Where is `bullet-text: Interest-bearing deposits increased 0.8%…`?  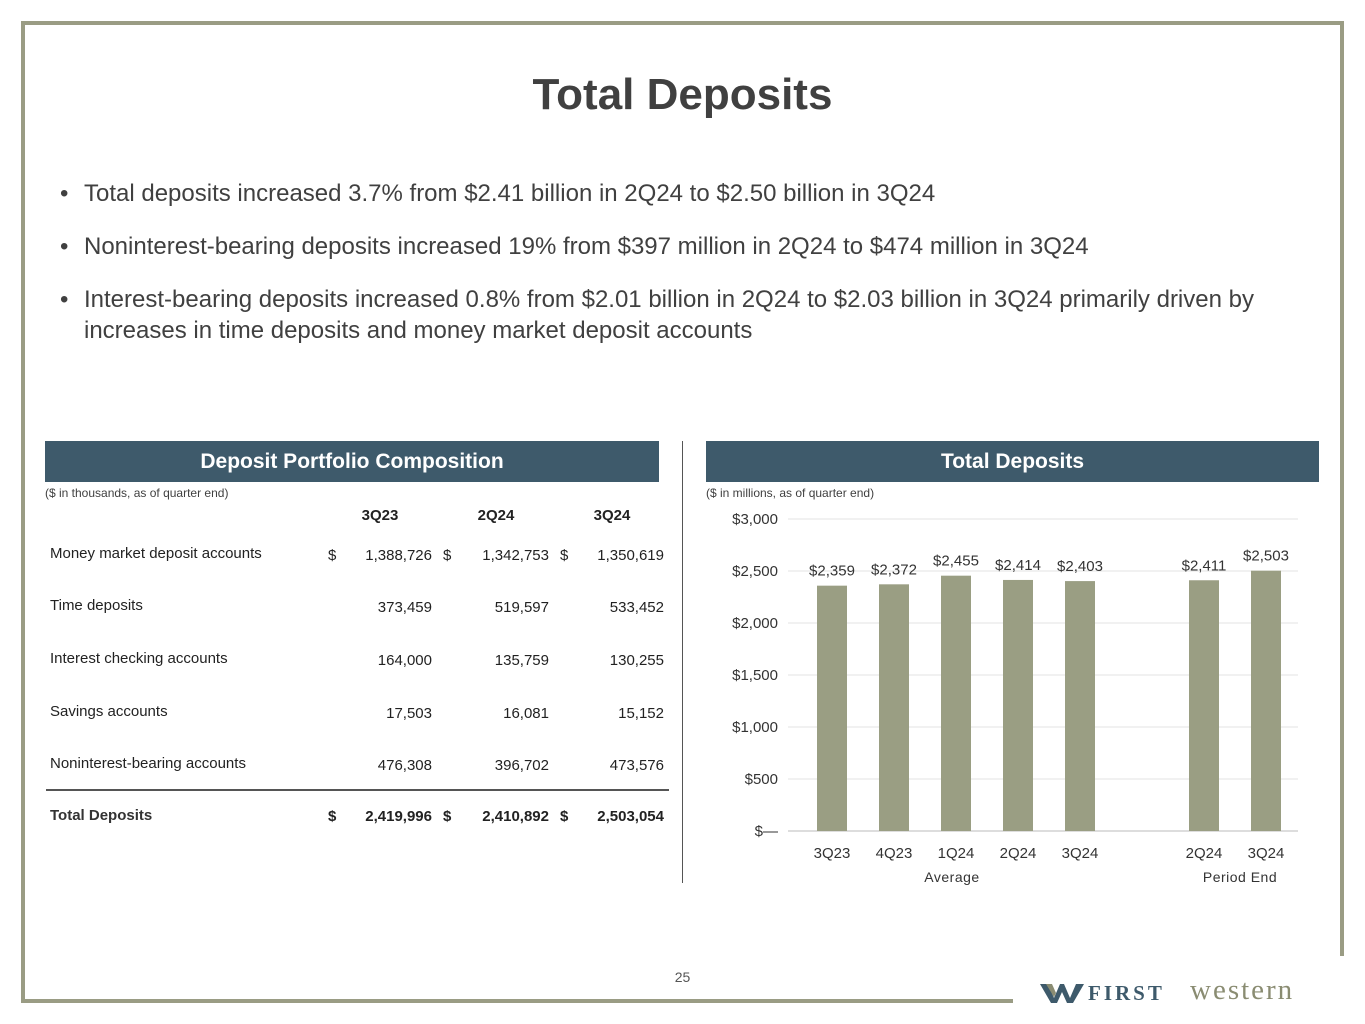
bullet-text: Interest-bearing deposits increased 0.8%… is located at coordinates (669, 315).